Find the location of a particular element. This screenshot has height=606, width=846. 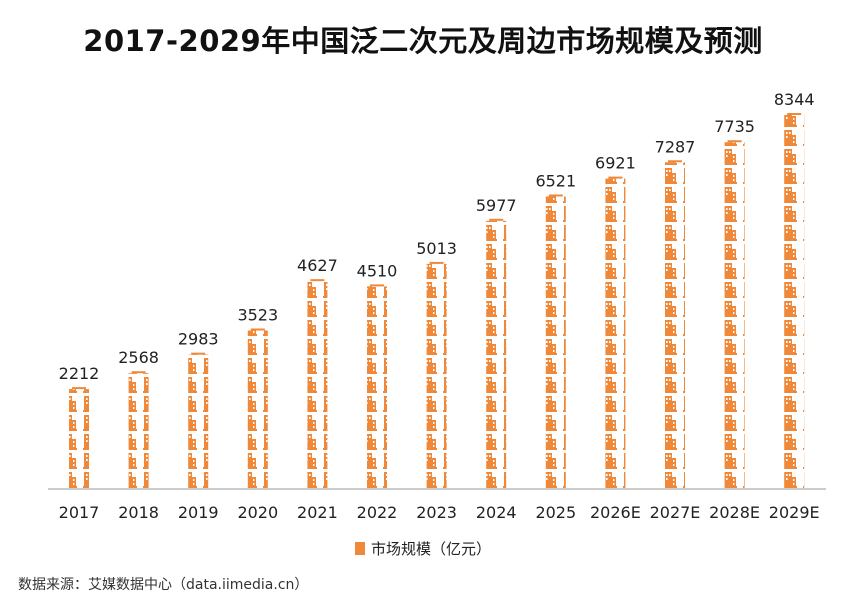

source-note: 数据来源：艾媒数据中心（data.iimedia.cn） is located at coordinates (163, 585).